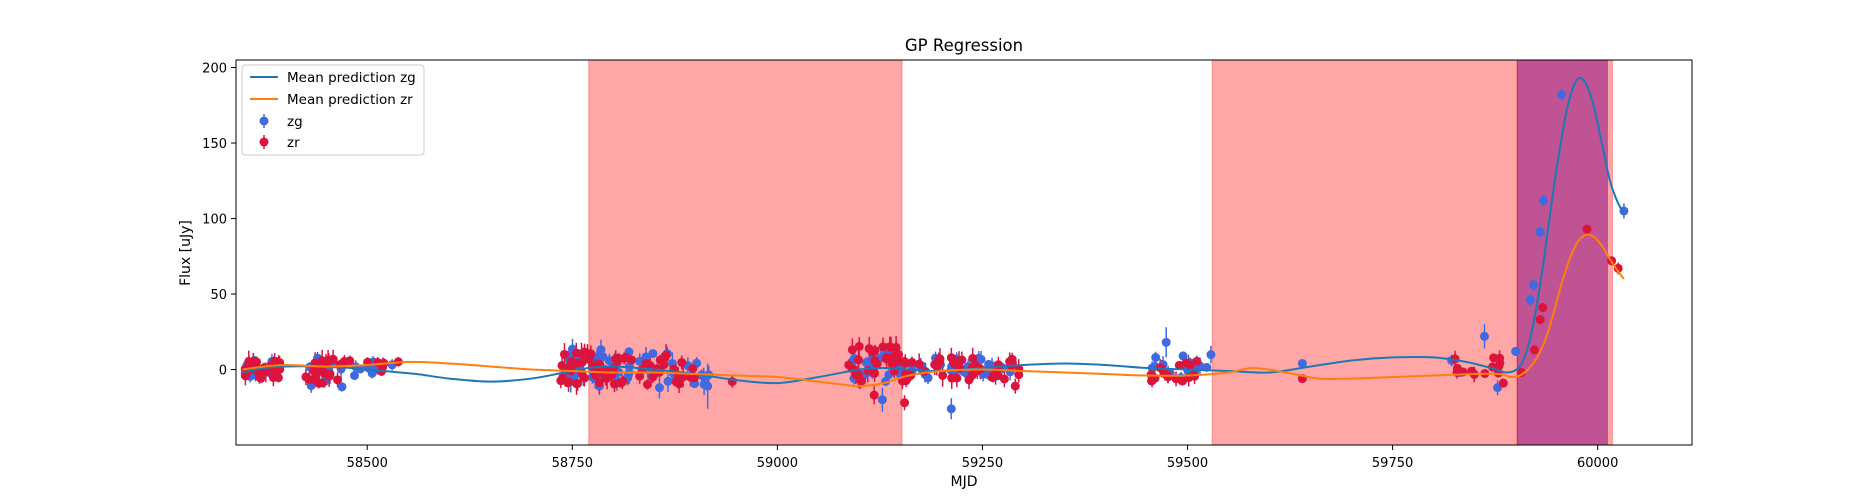 The height and width of the screenshot is (500, 1875). I want to click on x-tick-label: 58500, so click(367, 463).